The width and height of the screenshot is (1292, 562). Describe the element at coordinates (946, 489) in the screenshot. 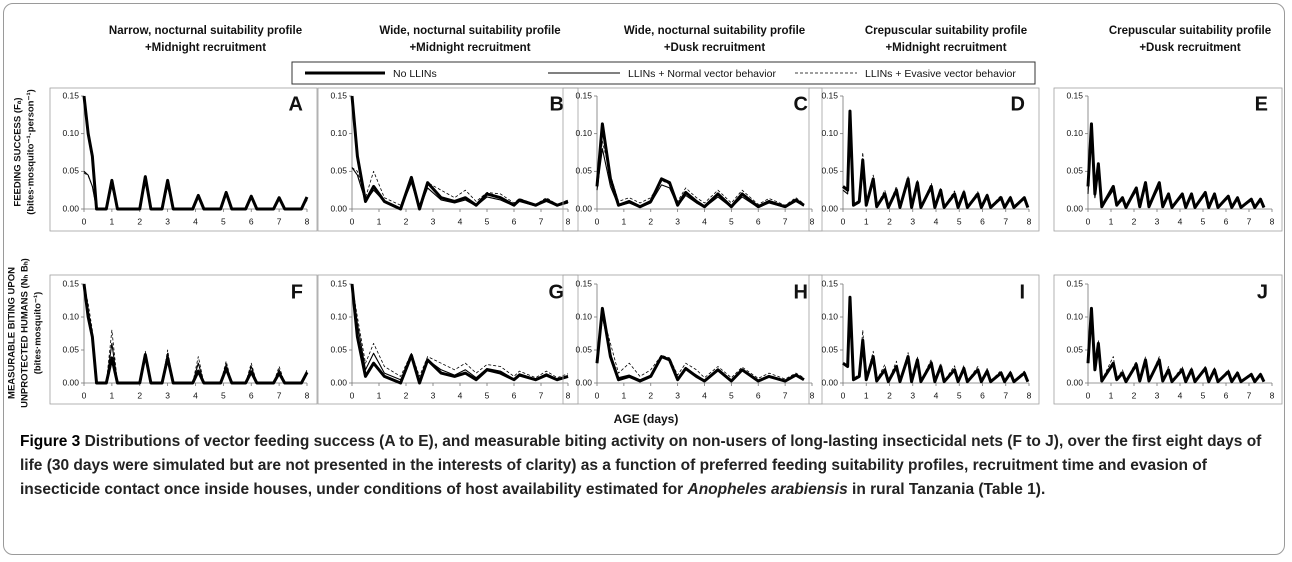

I see `caption-tail: in rural Tanzania (Table 1).` at that location.